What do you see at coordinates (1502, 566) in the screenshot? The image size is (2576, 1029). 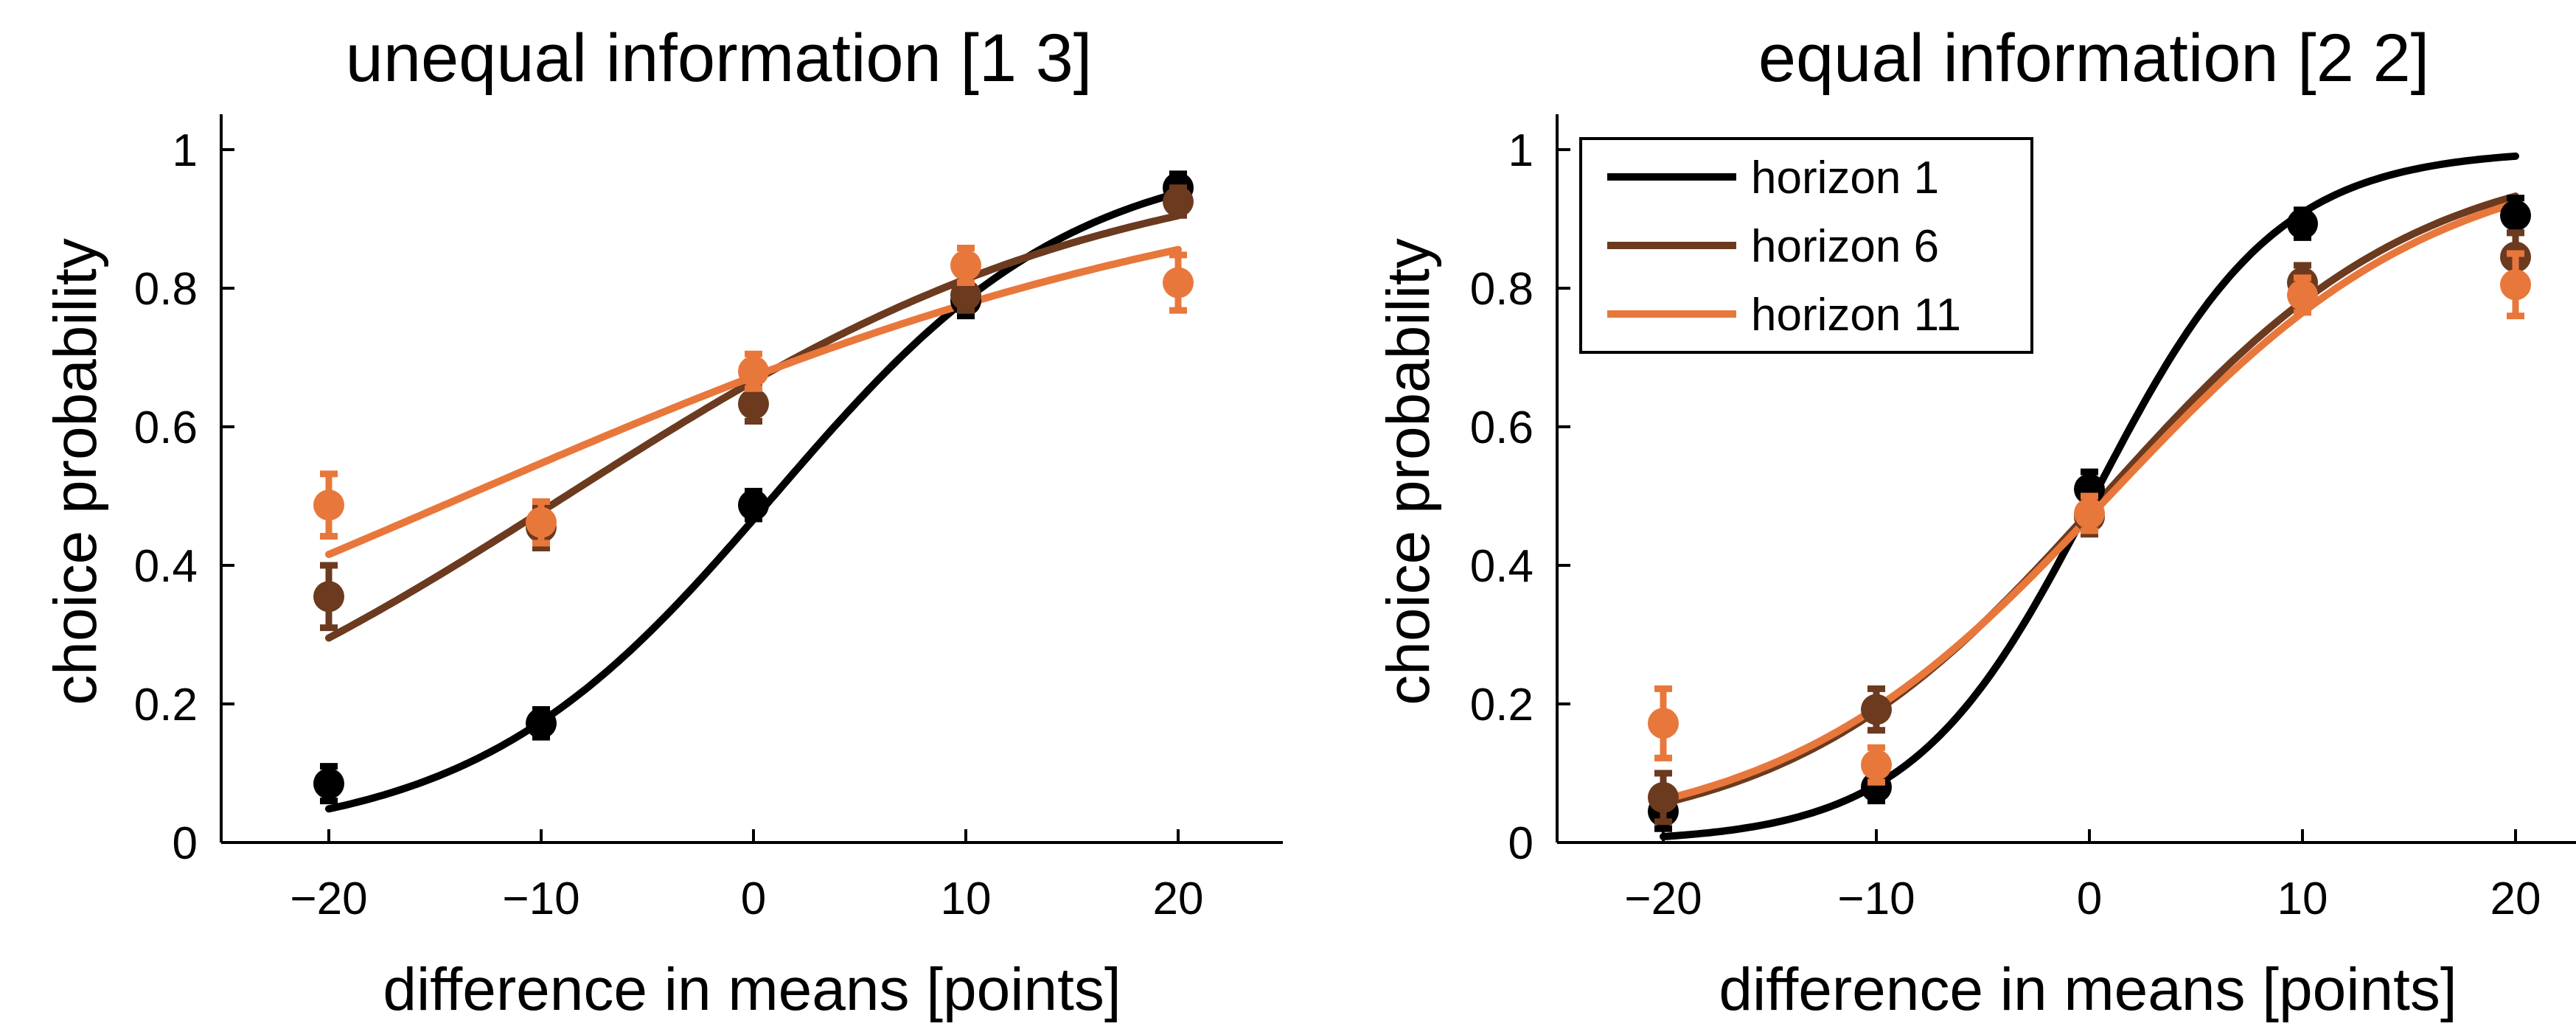 I see `y-tick-label: 0.4` at bounding box center [1502, 566].